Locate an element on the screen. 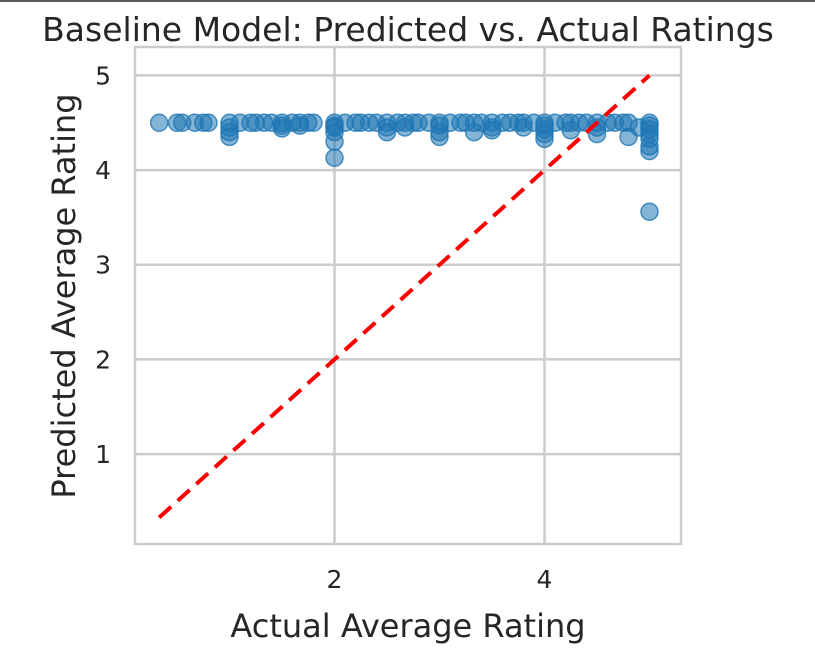  y-tick-label: 3 is located at coordinates (103, 265).